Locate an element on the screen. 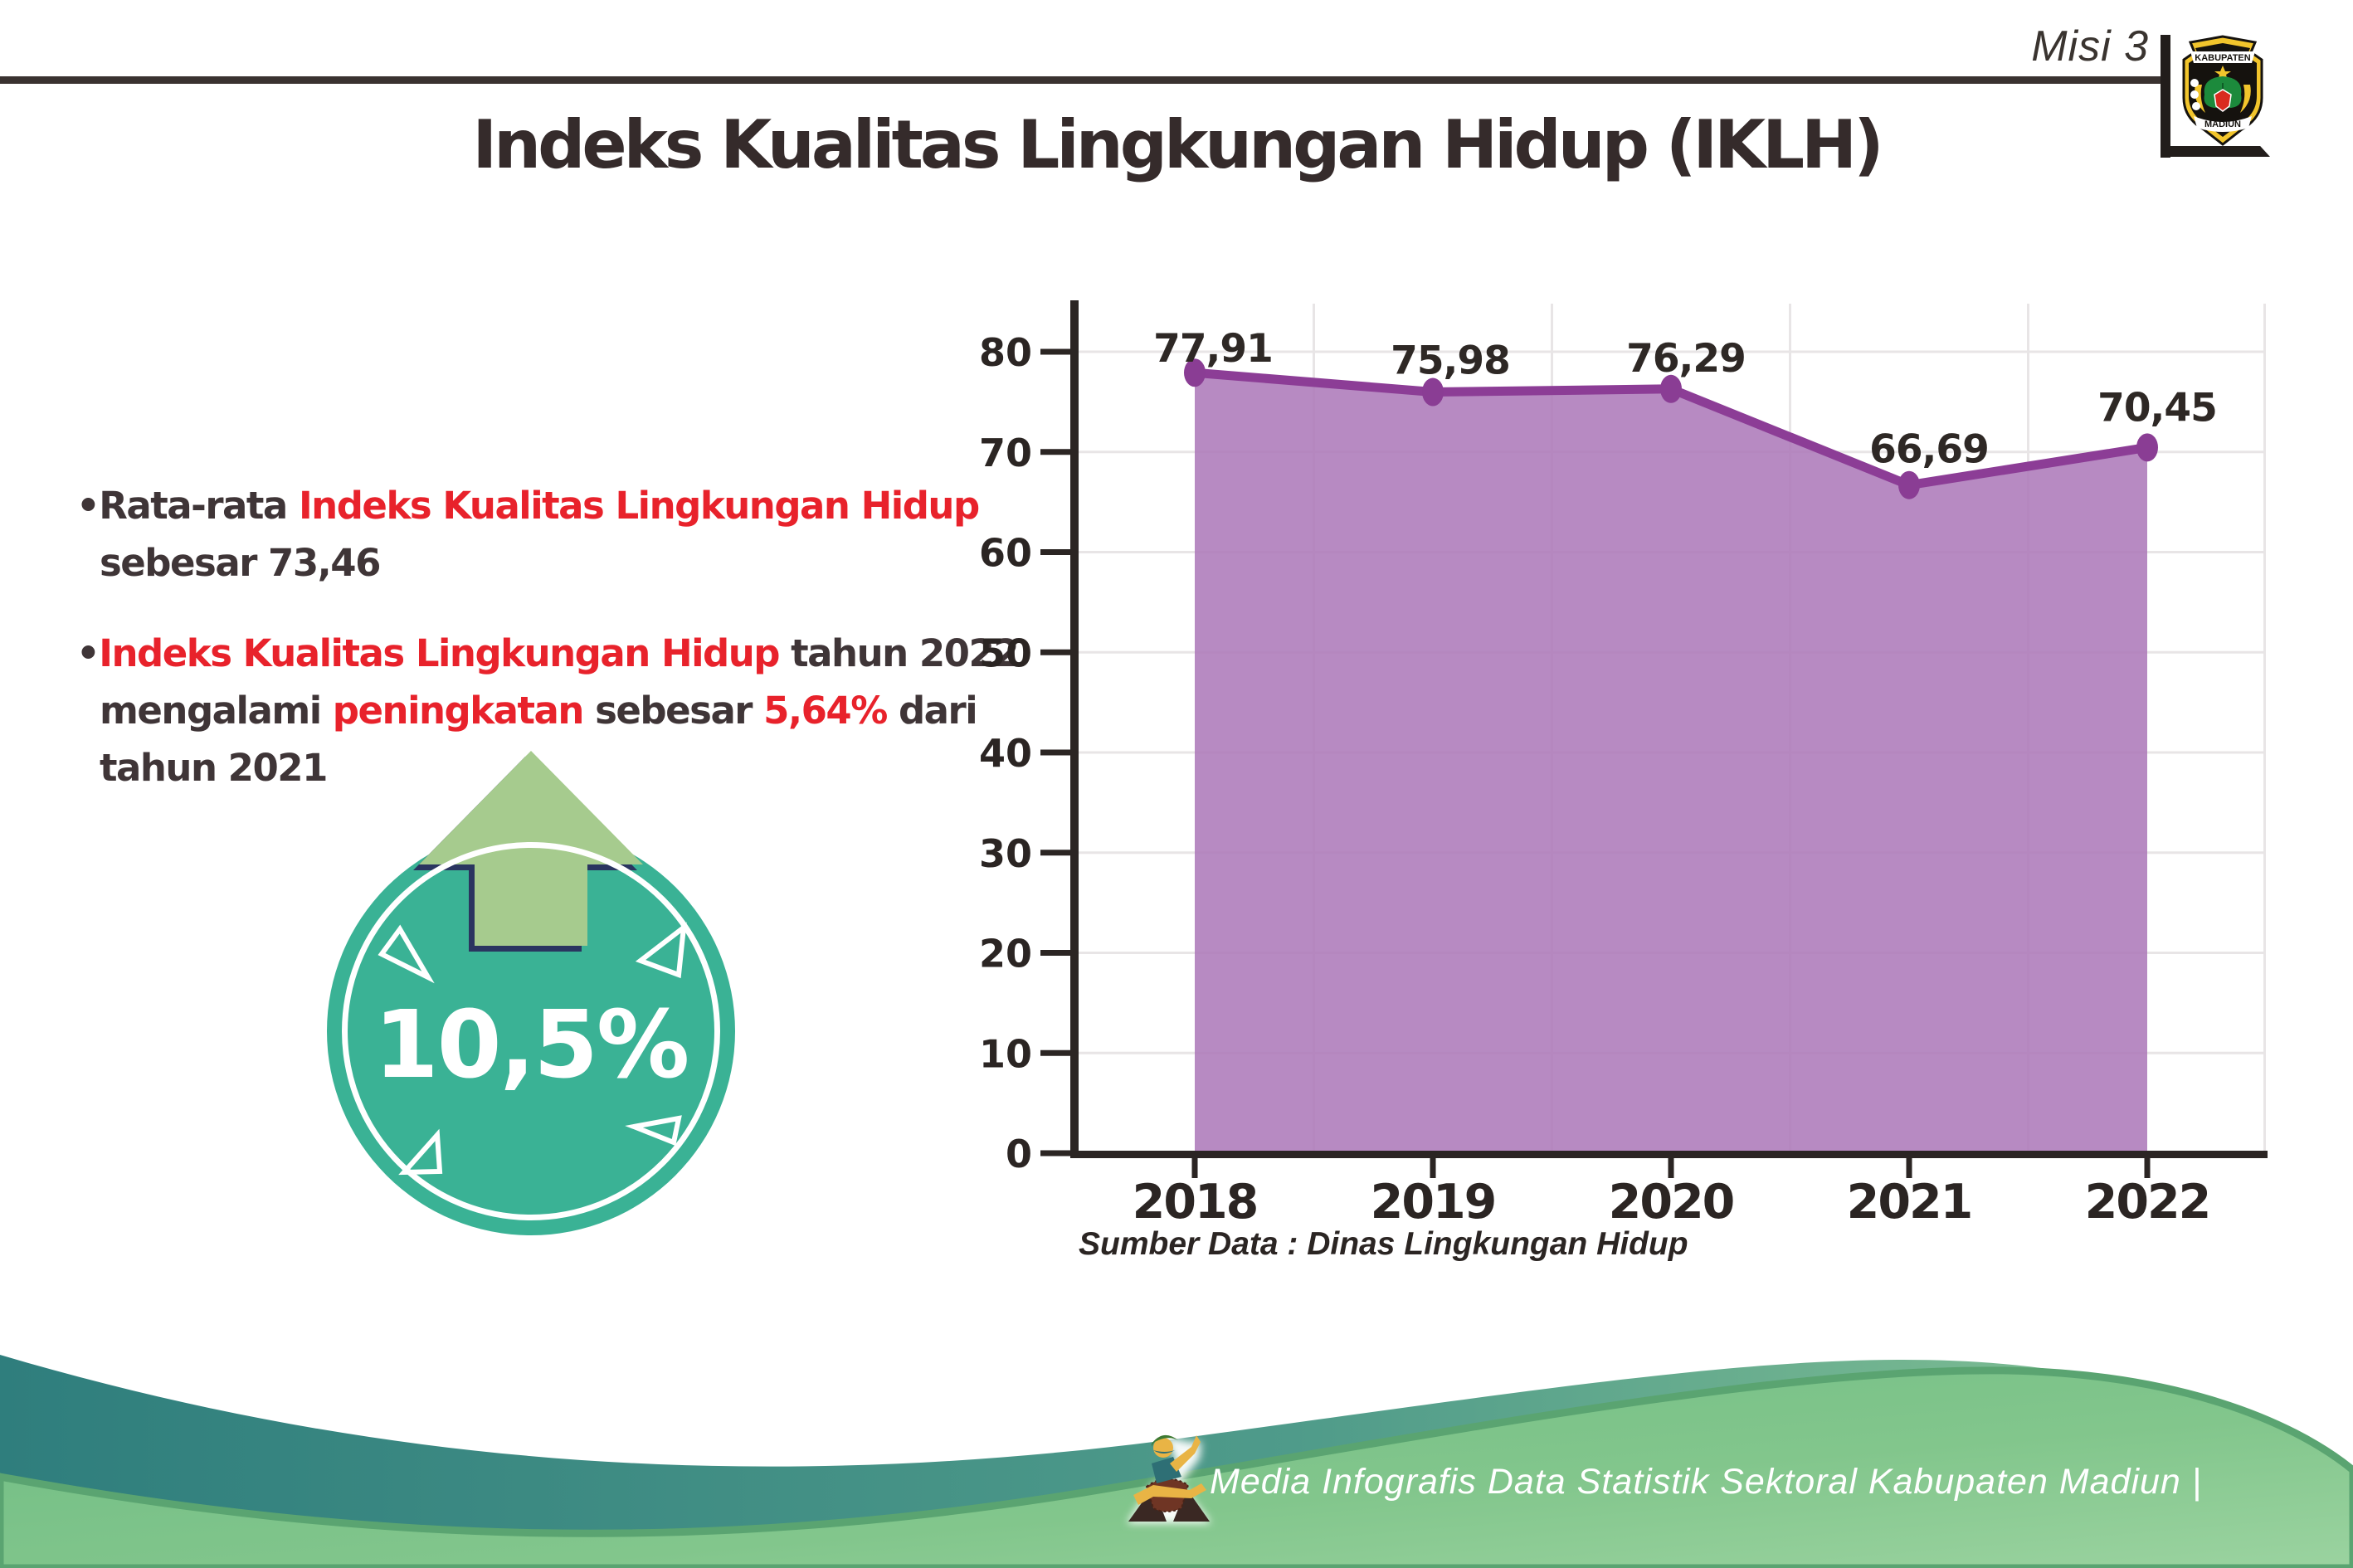  bullet1-highlight: Indeks Kualitas Lingkungan Hidup is located at coordinates (639, 506).